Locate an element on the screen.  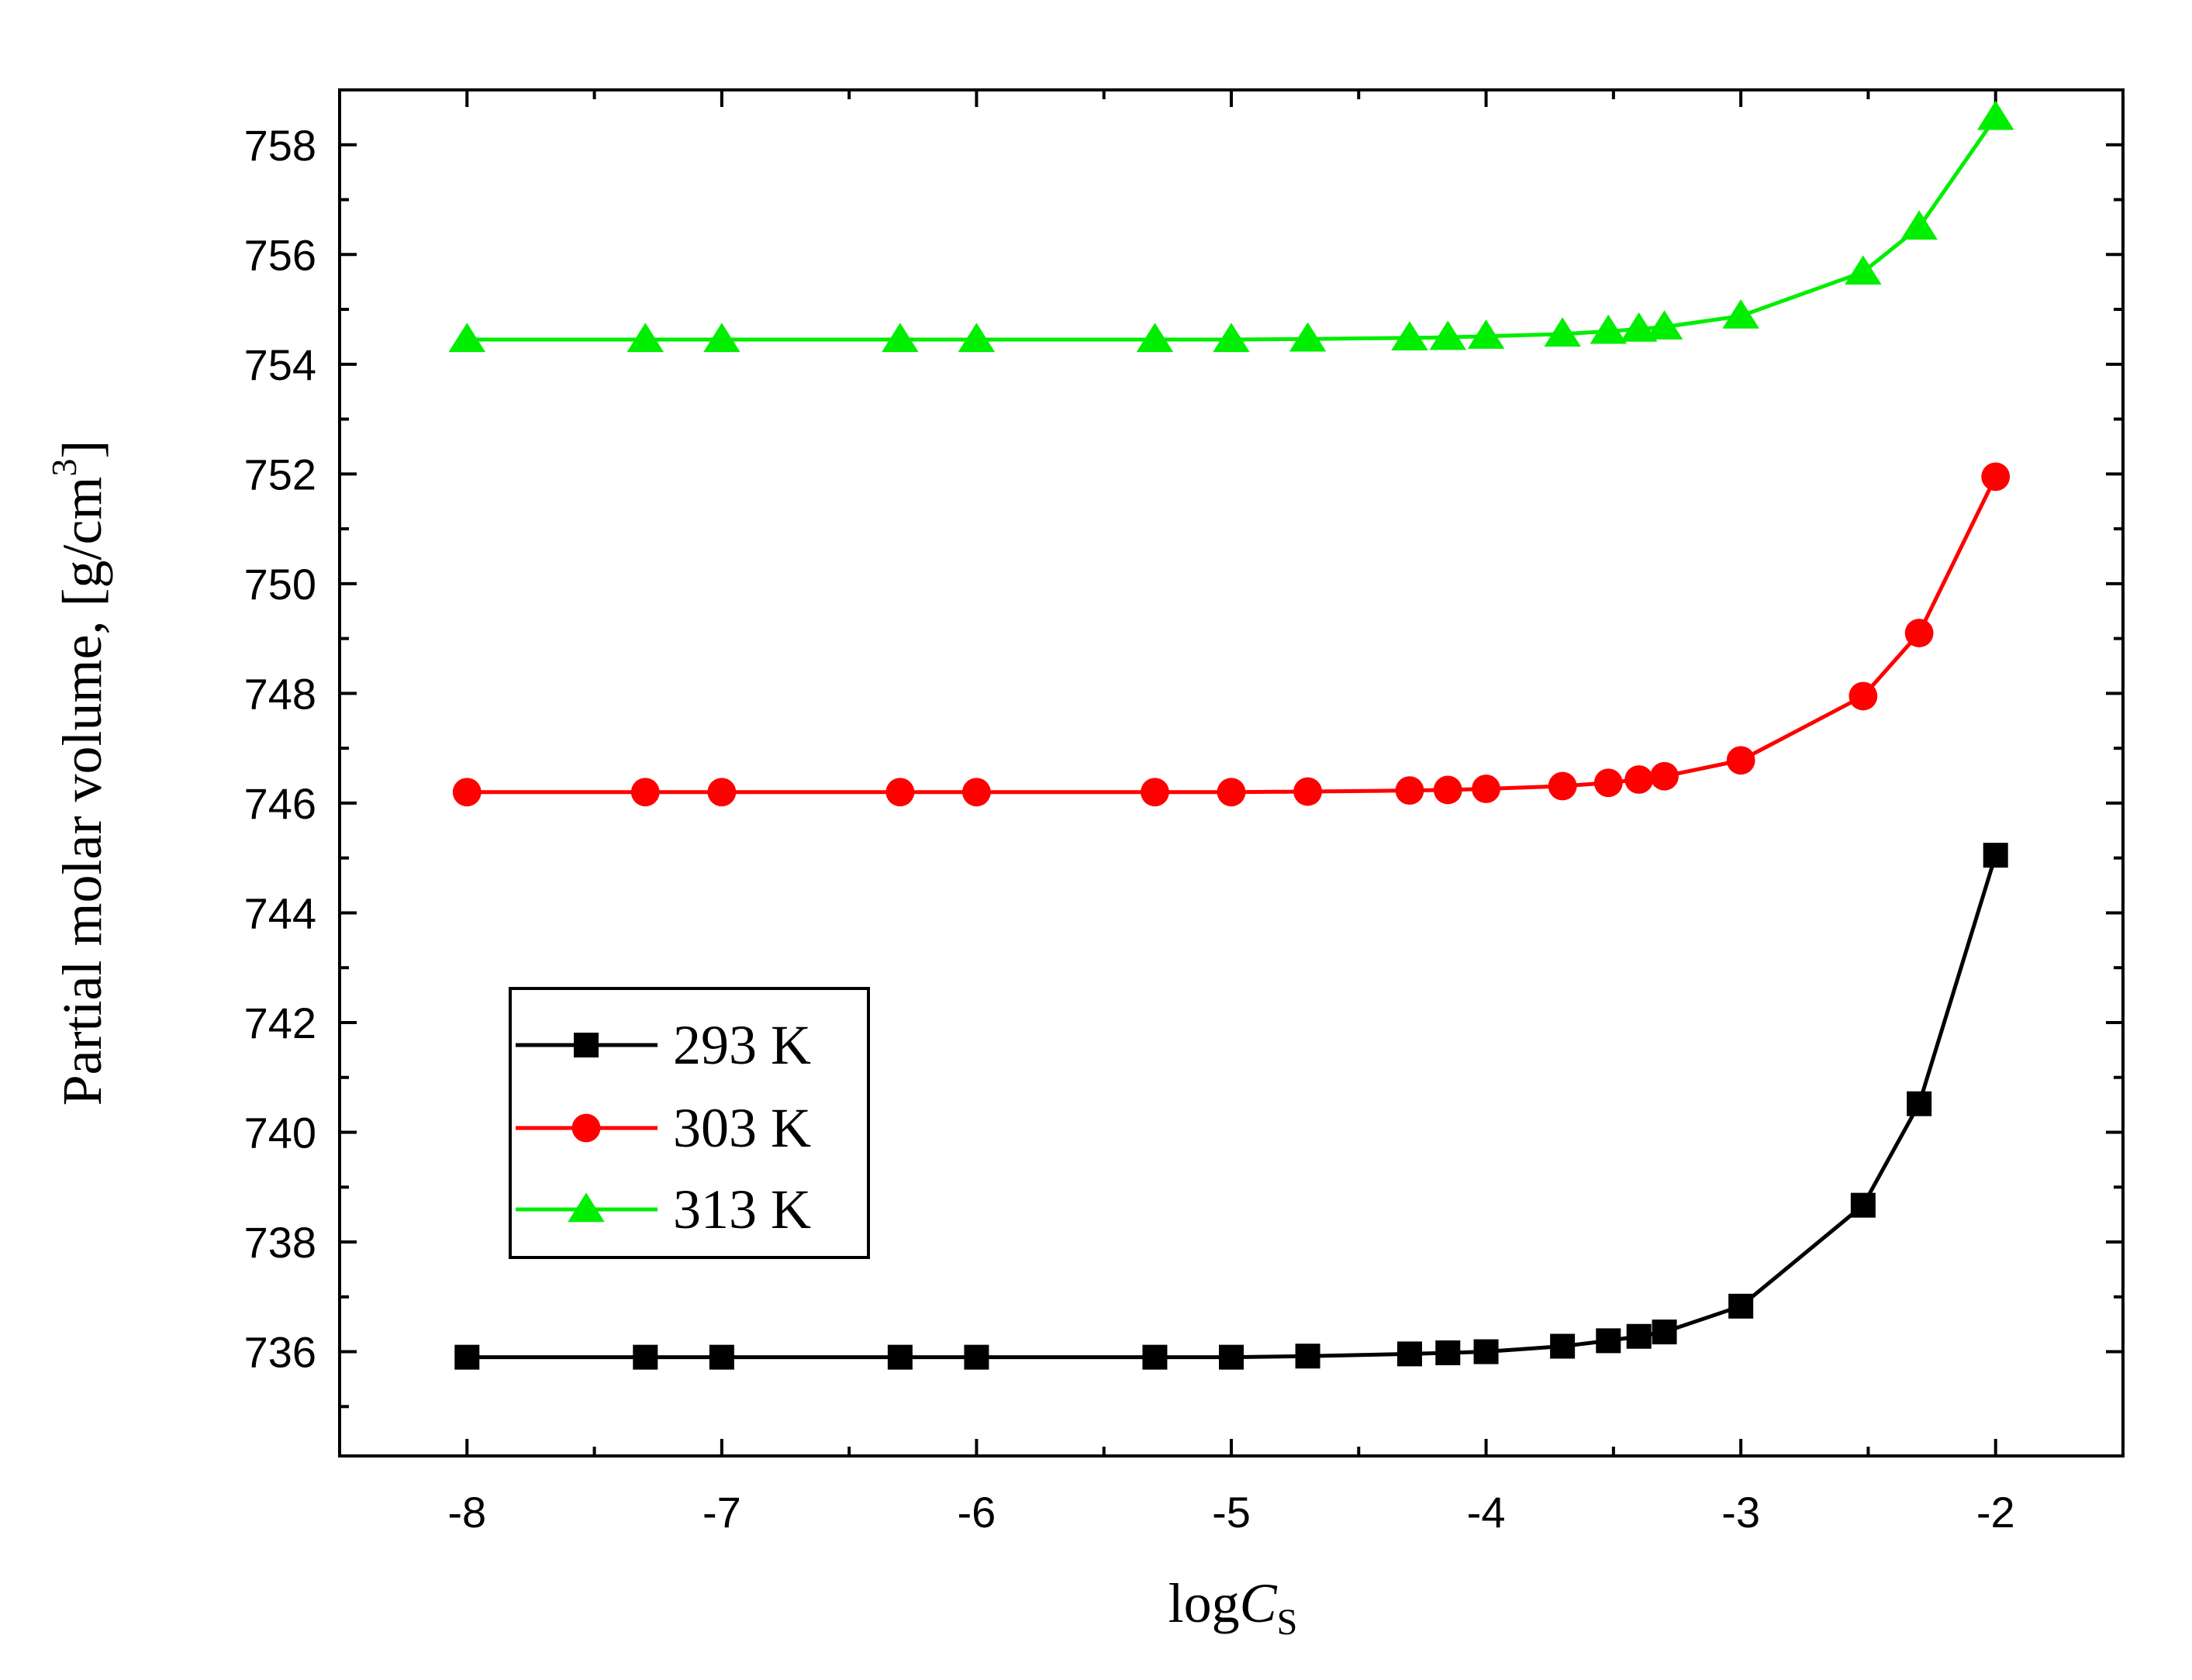
y-axis-title: Partial molar volume, [g/cm3] is located at coordinates (78, 773).